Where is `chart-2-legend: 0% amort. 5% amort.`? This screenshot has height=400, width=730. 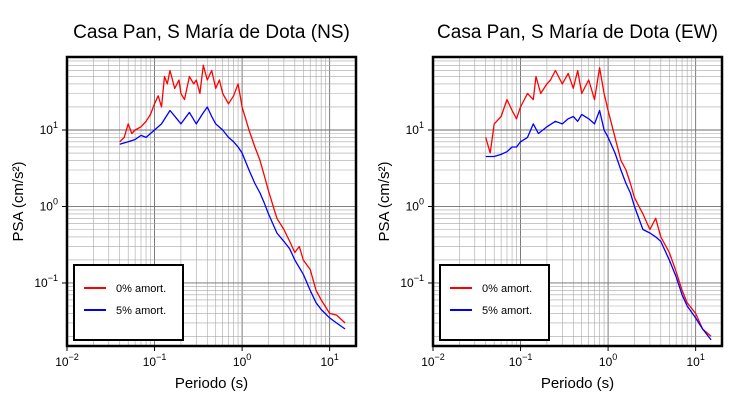 chart-2-legend: 0% amort. 5% amort. is located at coordinates (494, 302).